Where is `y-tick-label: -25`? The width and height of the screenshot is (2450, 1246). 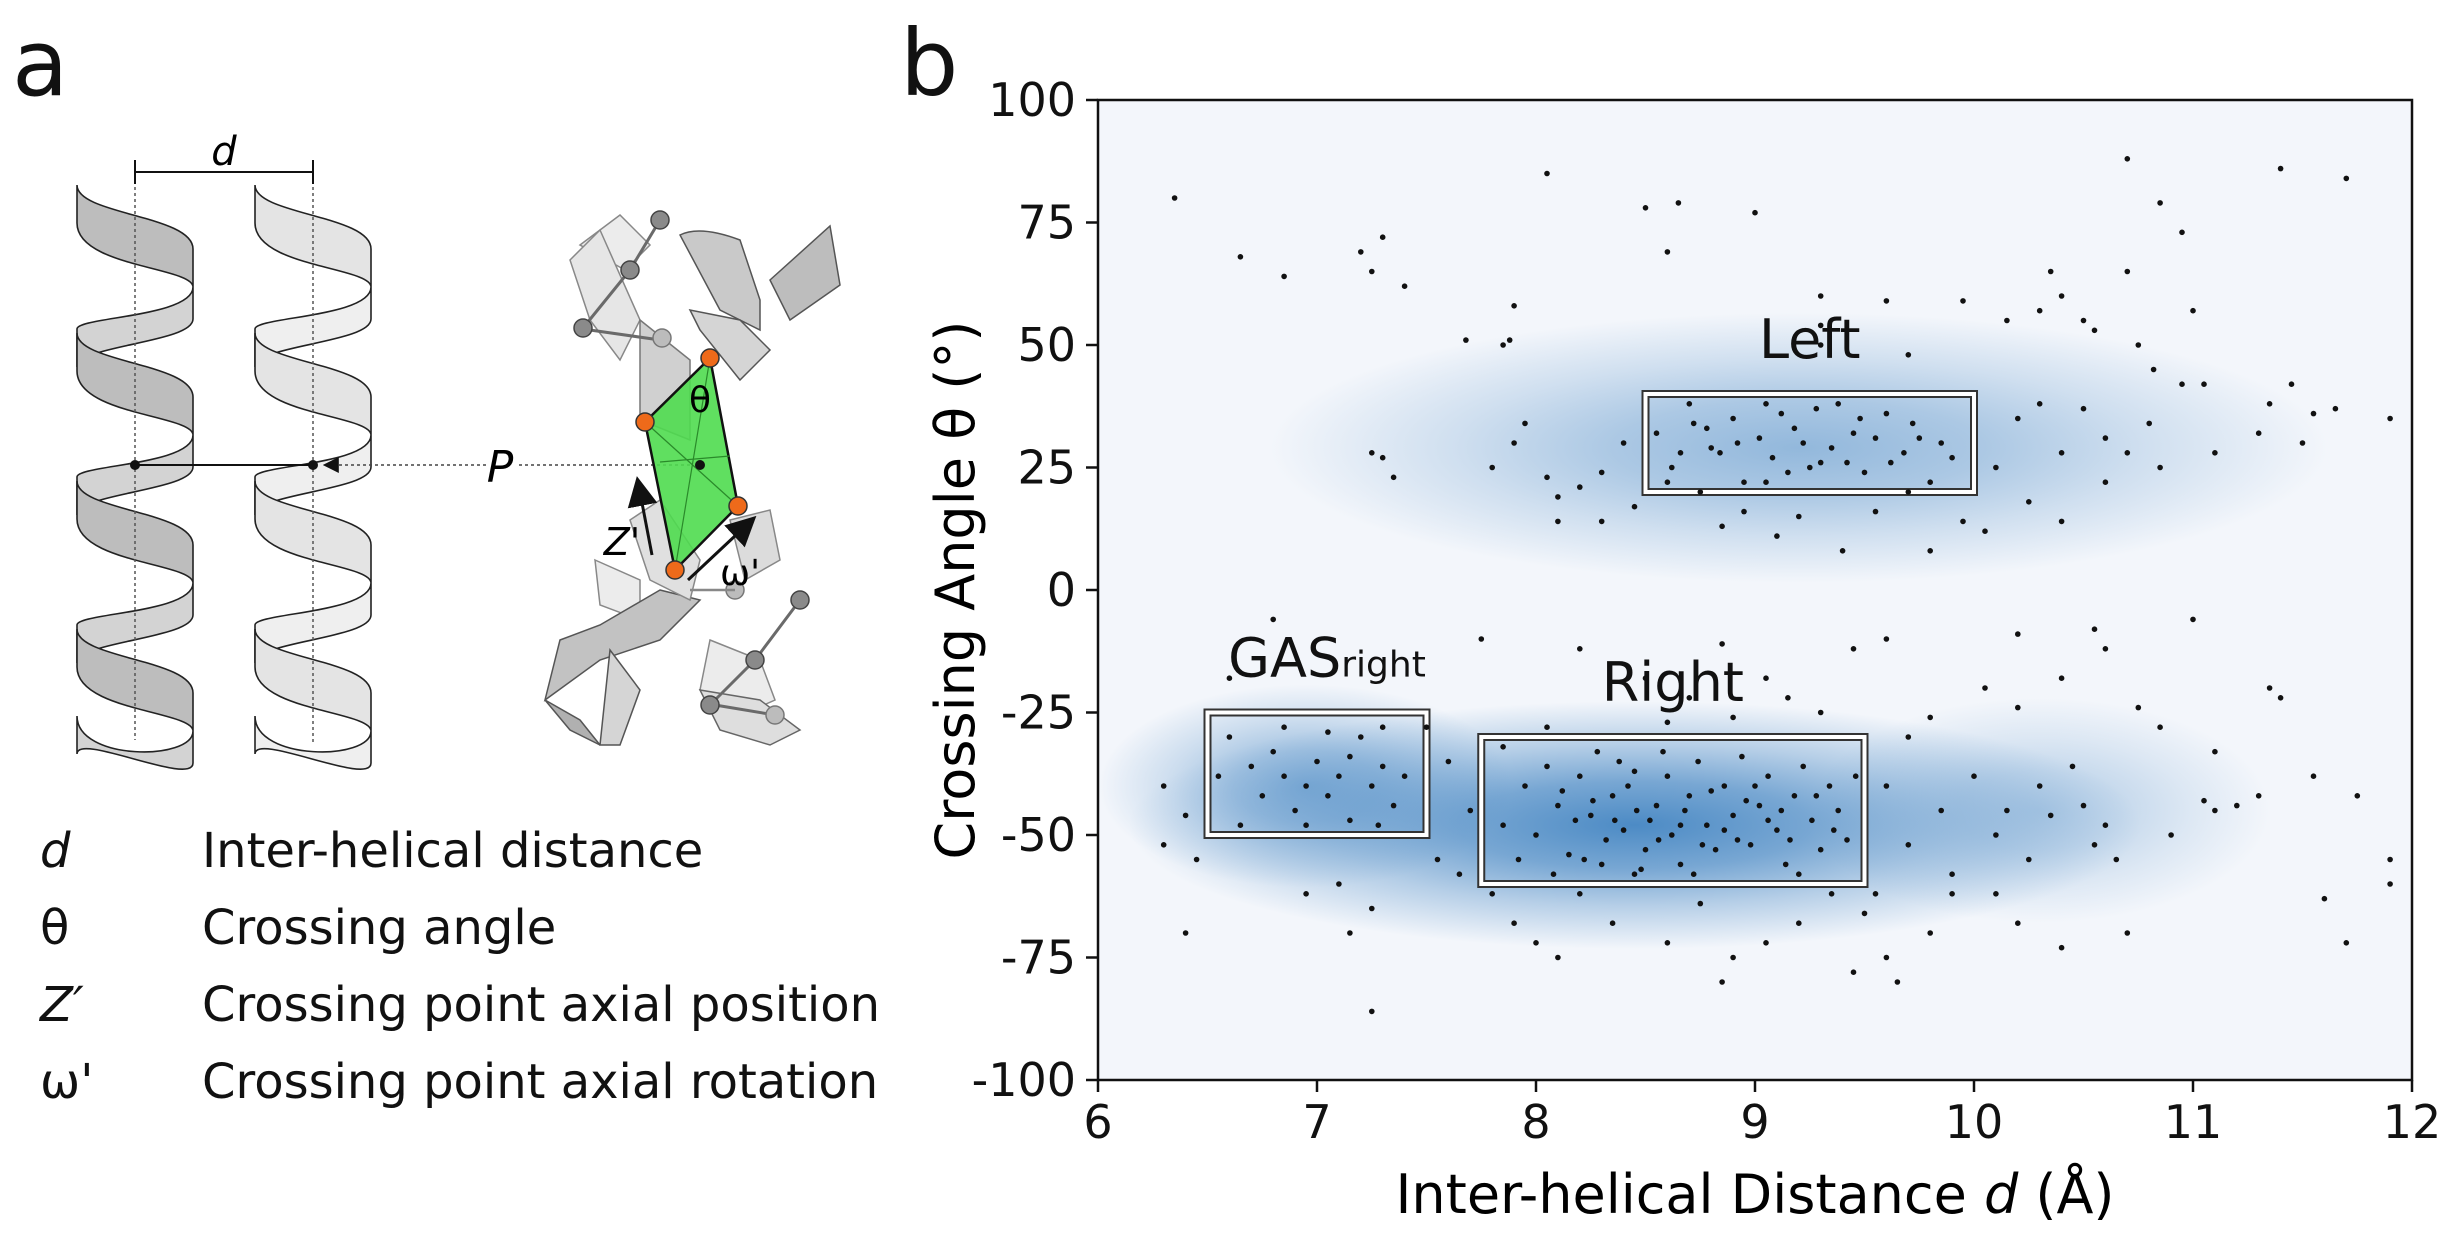 y-tick-label: -25 is located at coordinates (1038, 713).